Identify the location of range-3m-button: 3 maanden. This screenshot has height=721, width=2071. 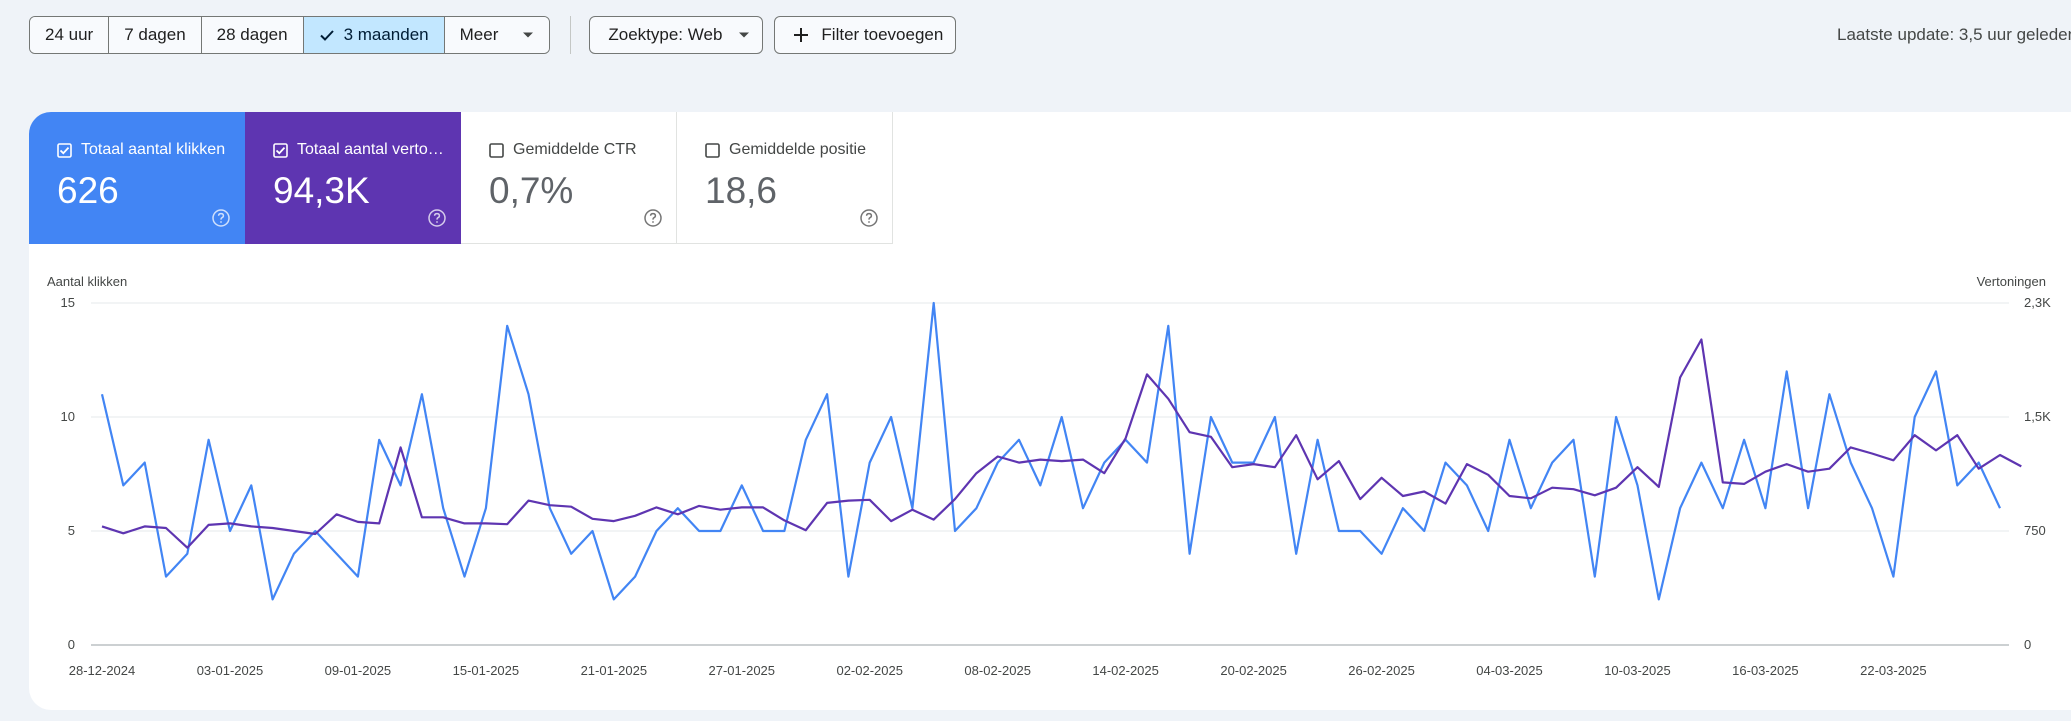
(374, 35).